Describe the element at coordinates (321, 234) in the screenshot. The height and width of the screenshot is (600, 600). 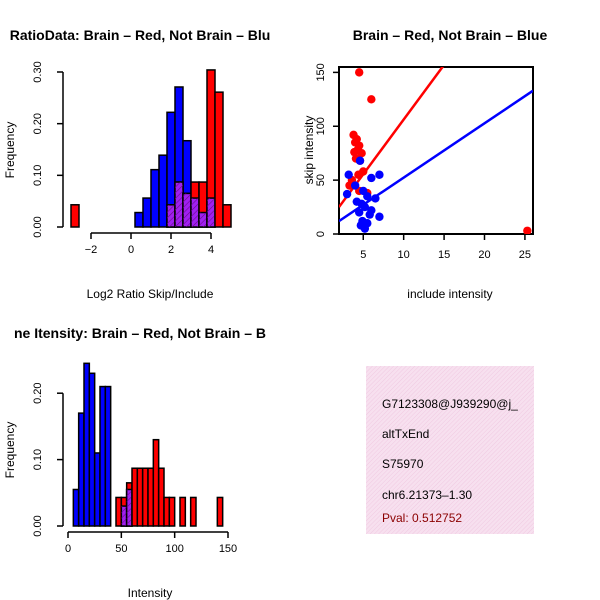
I see `scatter-y-tick-label: 0` at that location.